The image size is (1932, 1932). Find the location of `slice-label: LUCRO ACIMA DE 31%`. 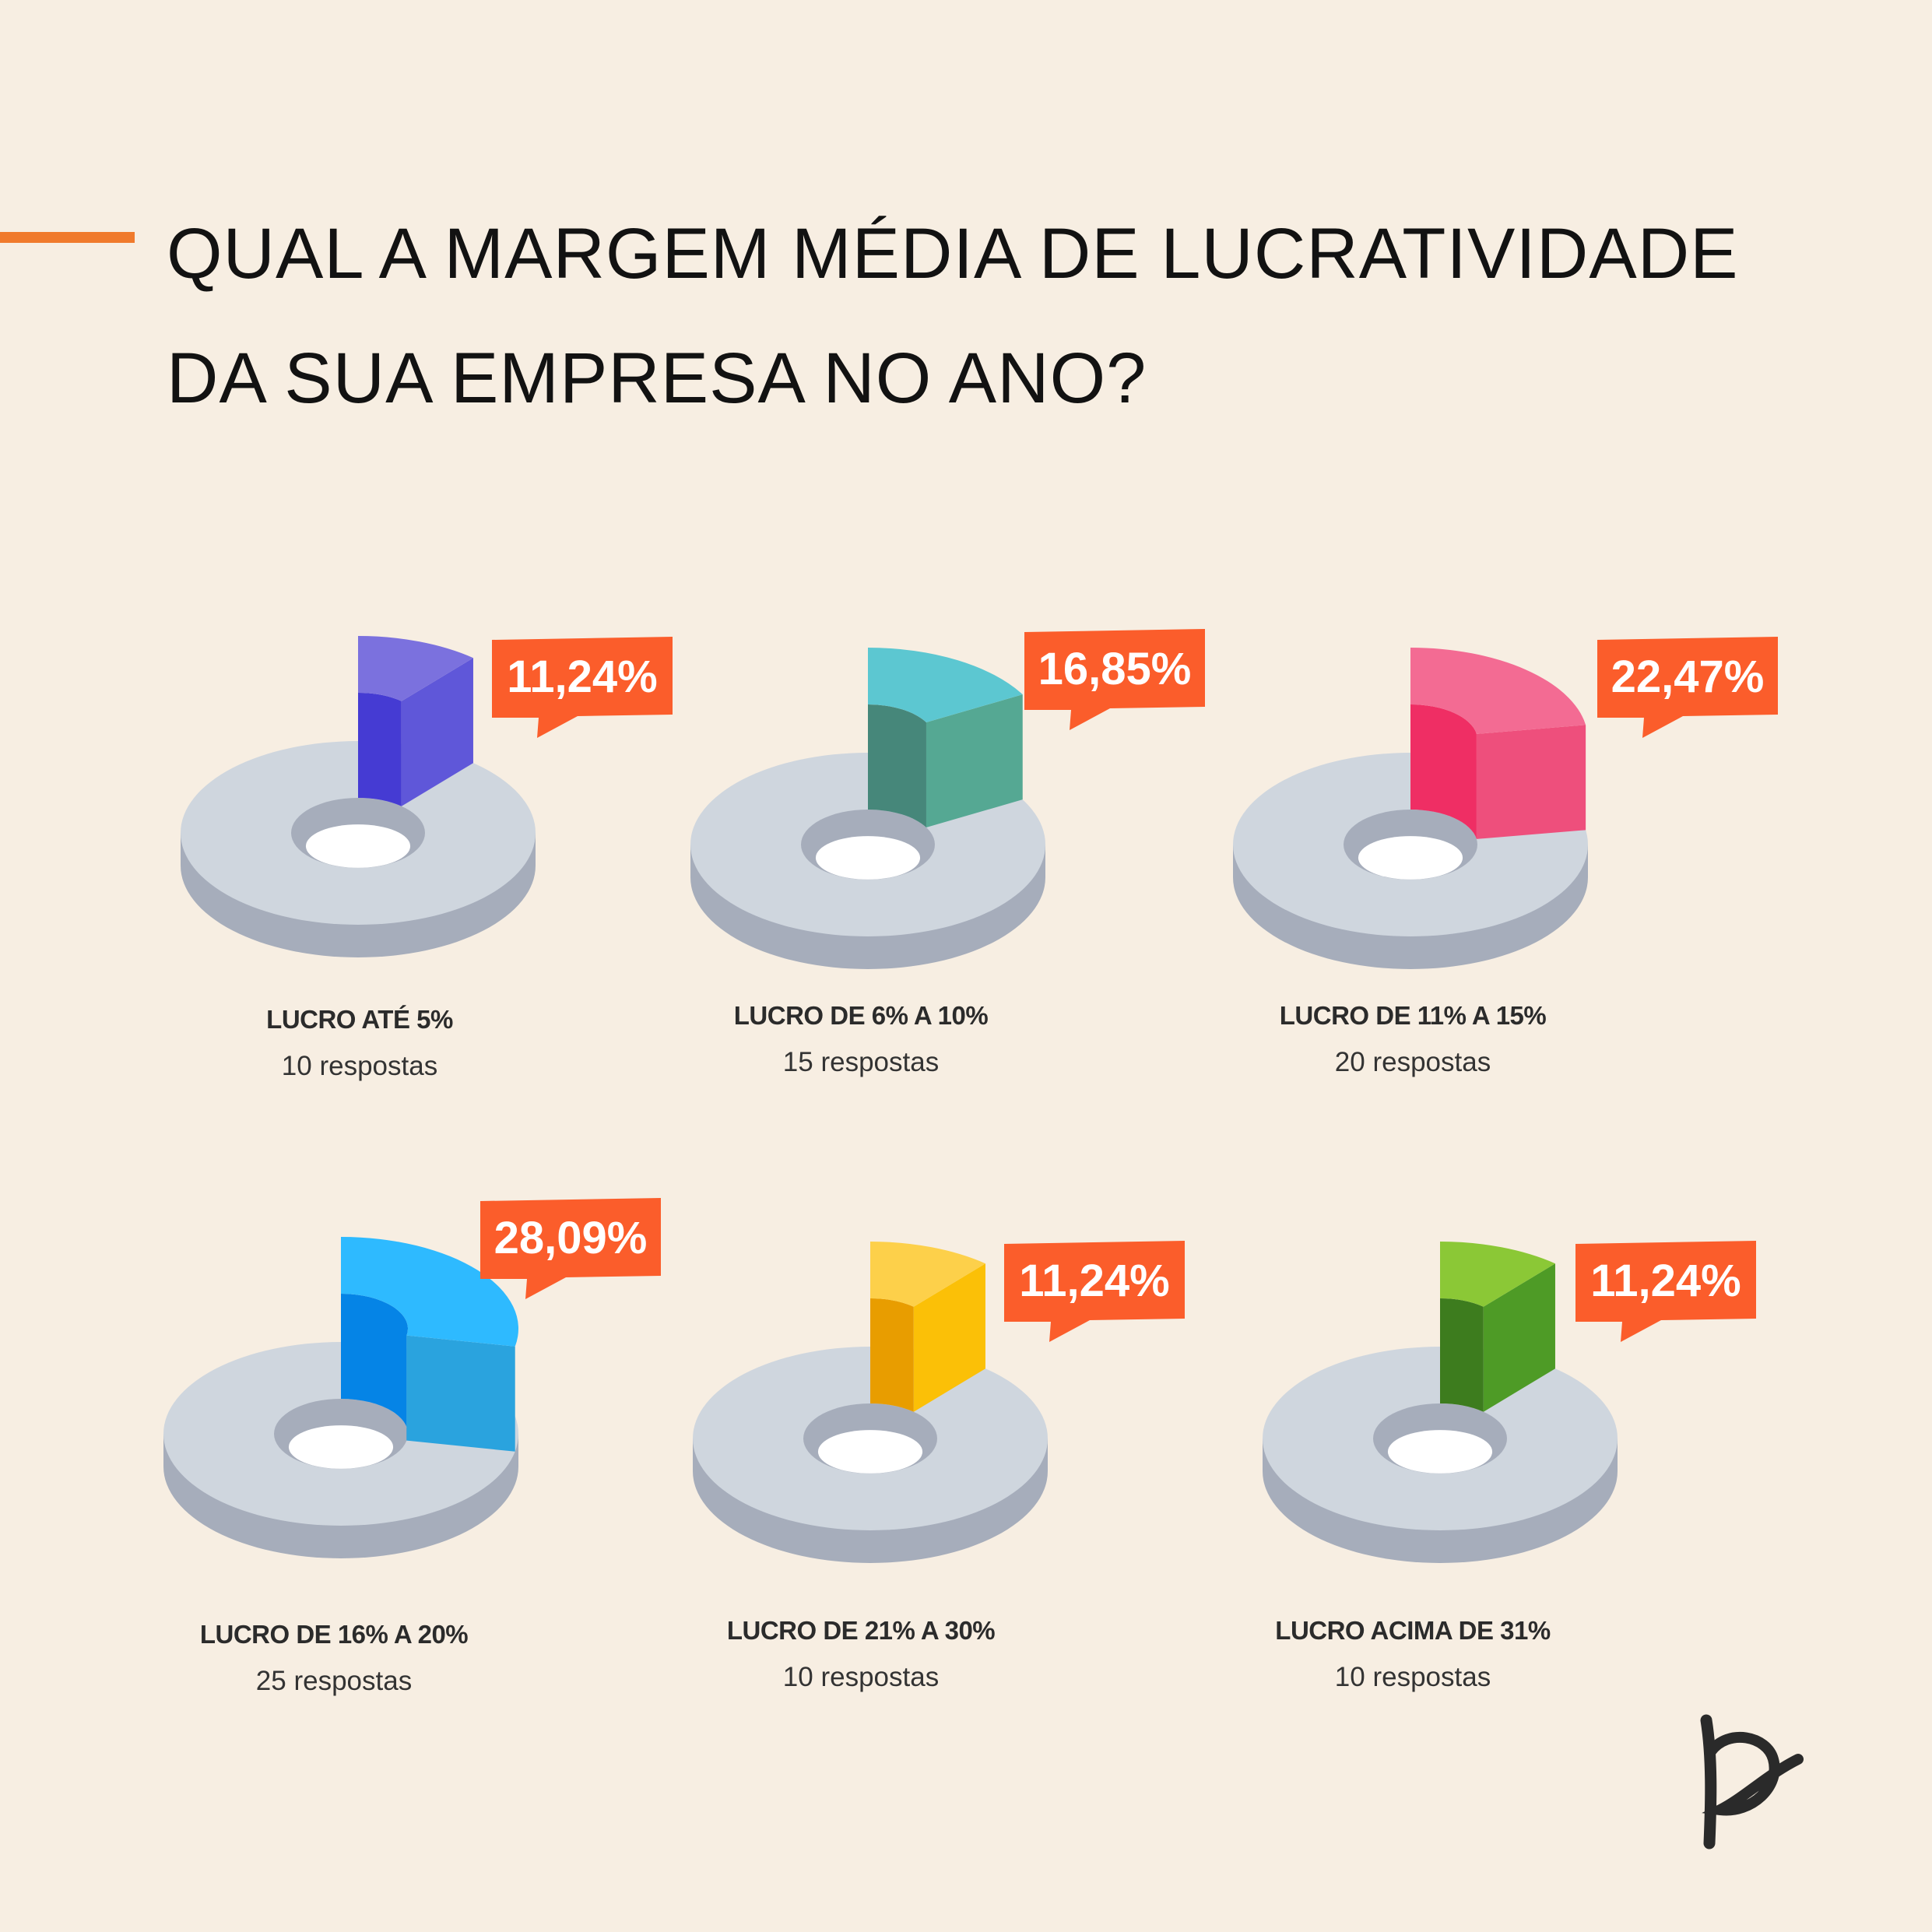

slice-label: LUCRO ACIMA DE 31% is located at coordinates (1413, 1630).